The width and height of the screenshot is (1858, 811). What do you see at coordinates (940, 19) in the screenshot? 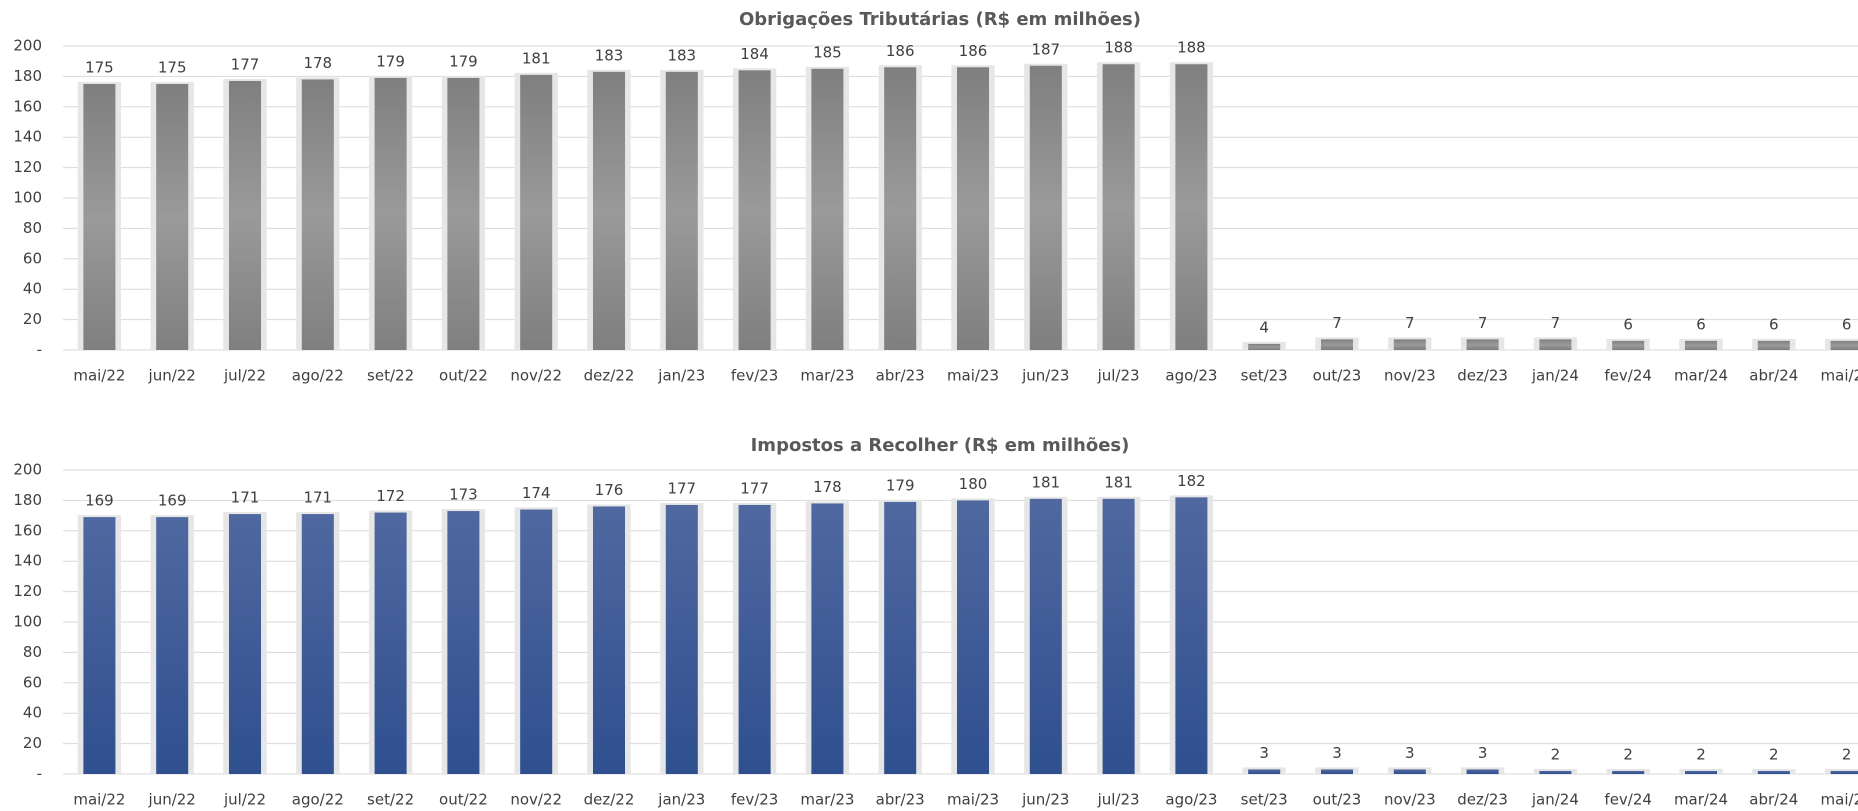
I see `chart-title: Obrigações Tributárias (R$ em milhões)` at bounding box center [940, 19].